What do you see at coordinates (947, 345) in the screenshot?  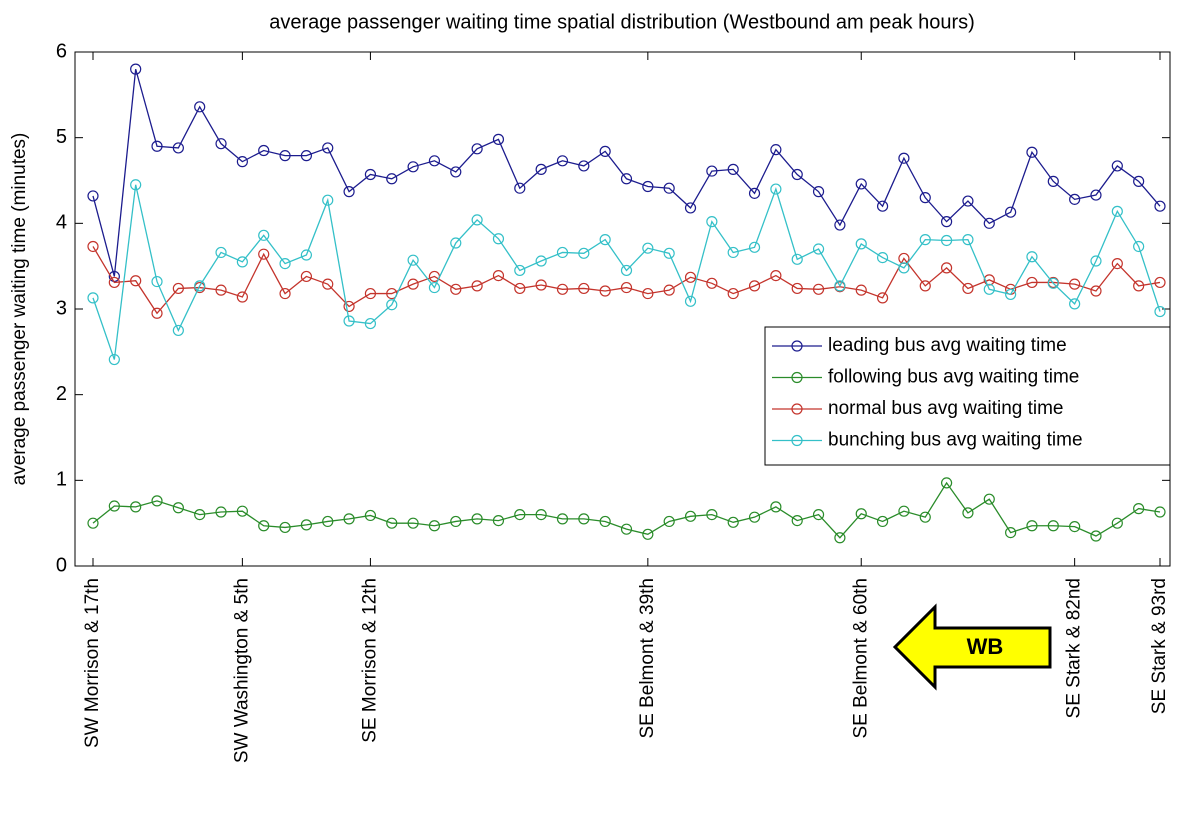 I see `legend-label: leading bus avg waiting time` at bounding box center [947, 345].